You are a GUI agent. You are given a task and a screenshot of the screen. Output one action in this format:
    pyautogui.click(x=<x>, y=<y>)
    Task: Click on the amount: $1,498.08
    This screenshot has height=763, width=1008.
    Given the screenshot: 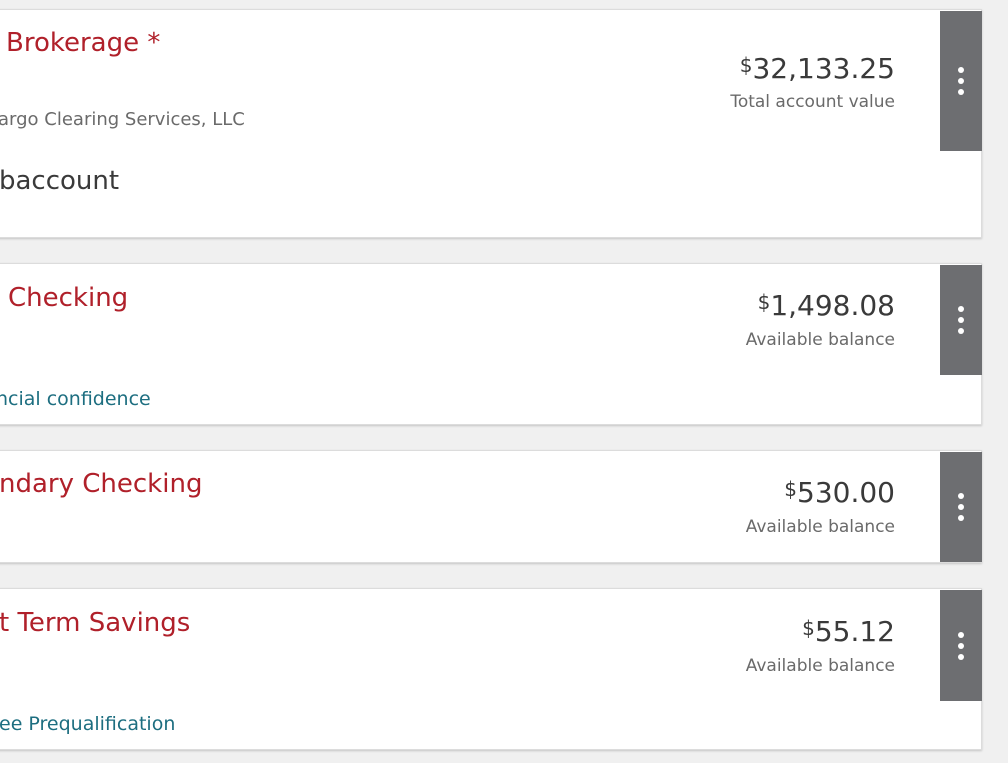 What is the action you would take?
    pyautogui.click(x=826, y=305)
    